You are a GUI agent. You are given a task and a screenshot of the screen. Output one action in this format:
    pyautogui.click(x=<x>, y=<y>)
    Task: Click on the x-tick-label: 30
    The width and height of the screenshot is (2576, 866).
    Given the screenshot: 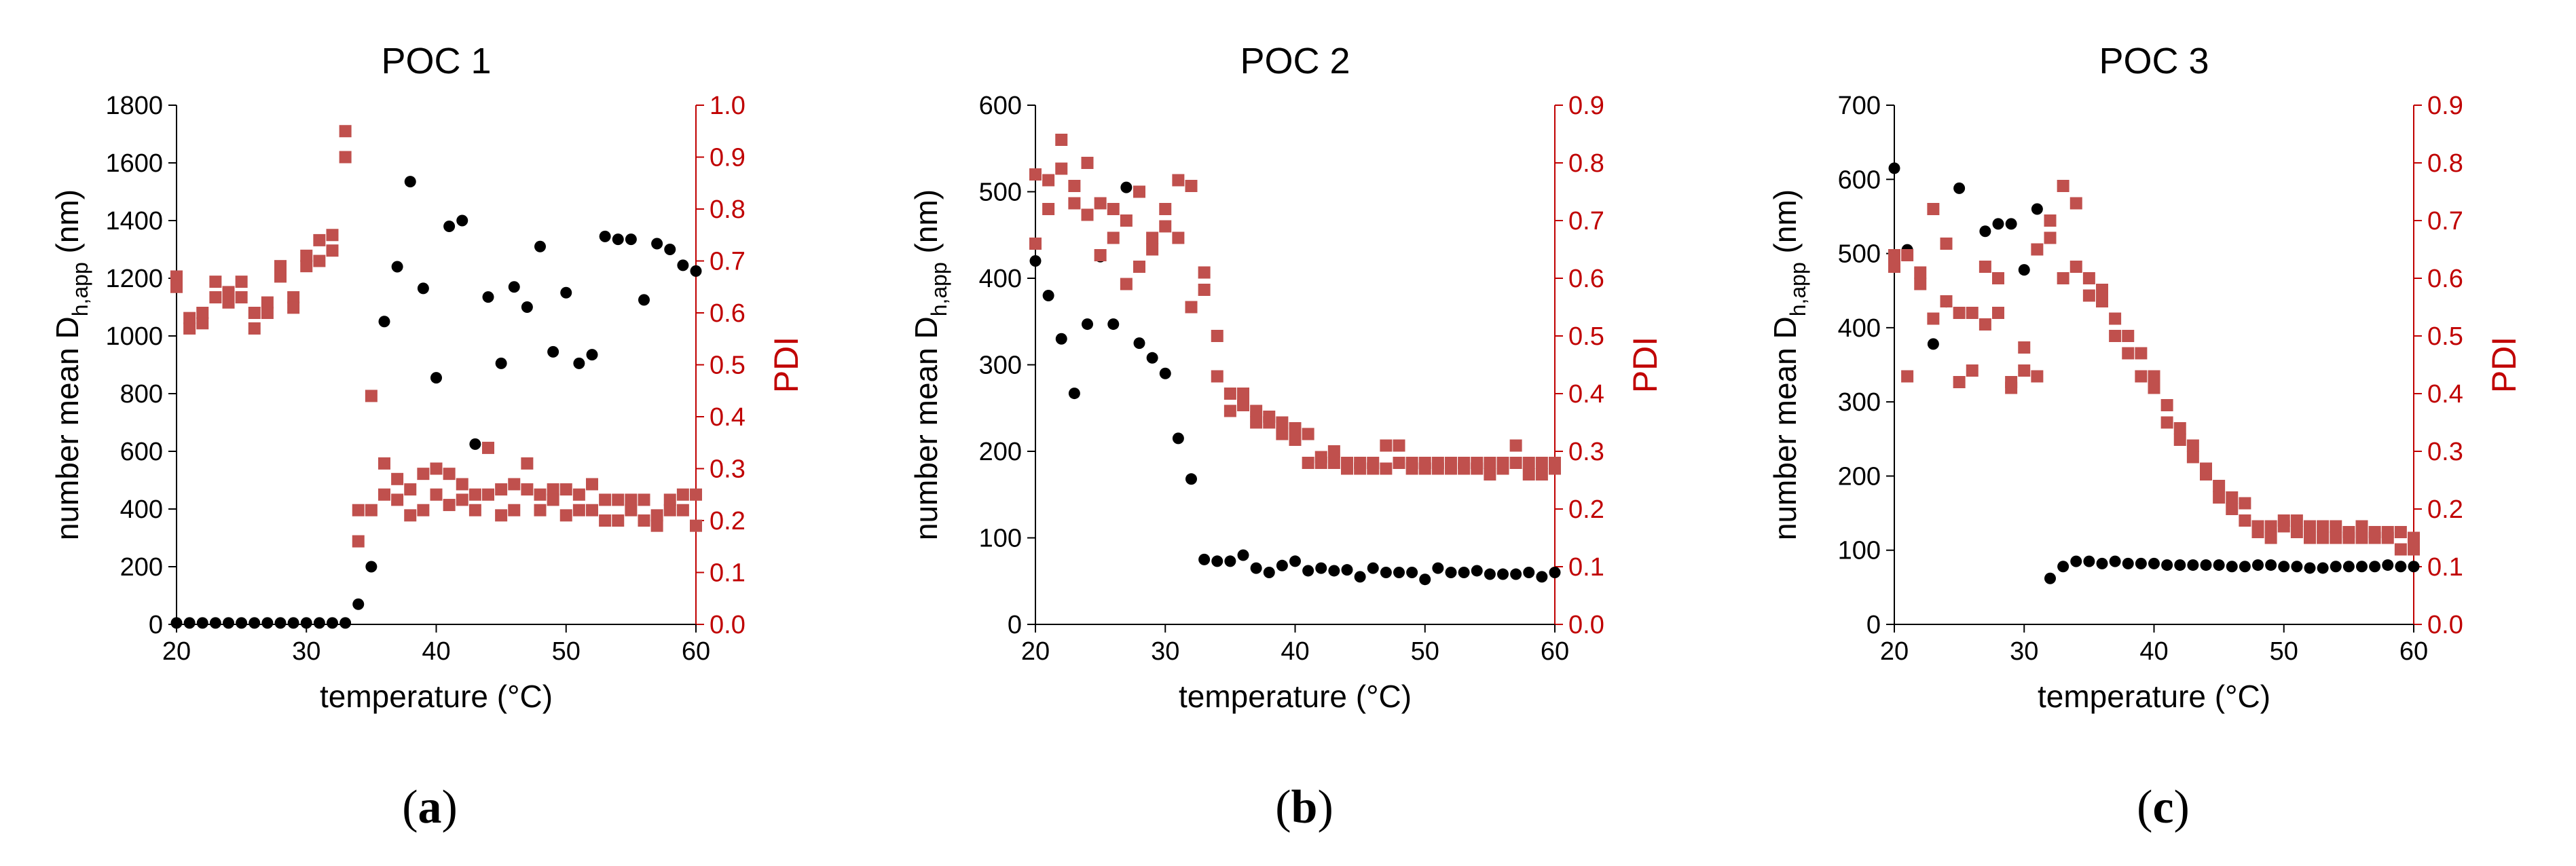 What is the action you would take?
    pyautogui.click(x=2024, y=652)
    